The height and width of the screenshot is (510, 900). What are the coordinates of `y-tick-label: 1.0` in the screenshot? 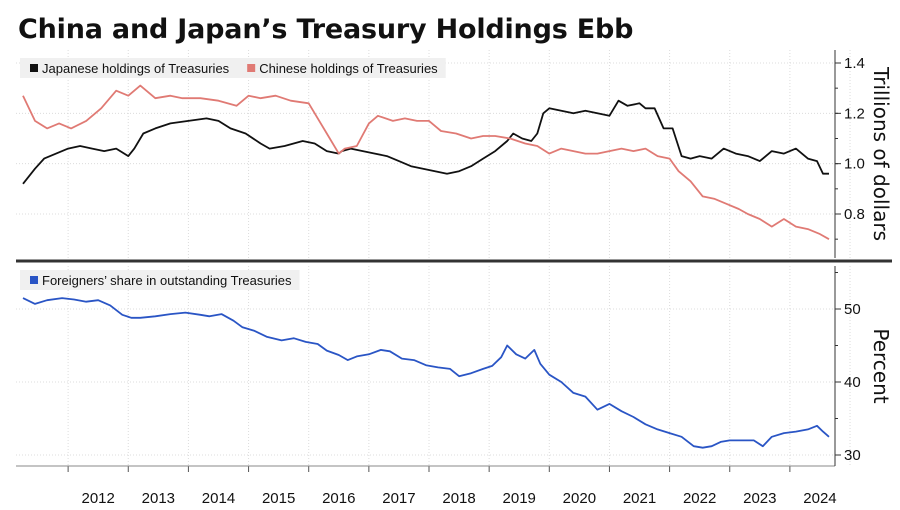 It's located at (854, 164).